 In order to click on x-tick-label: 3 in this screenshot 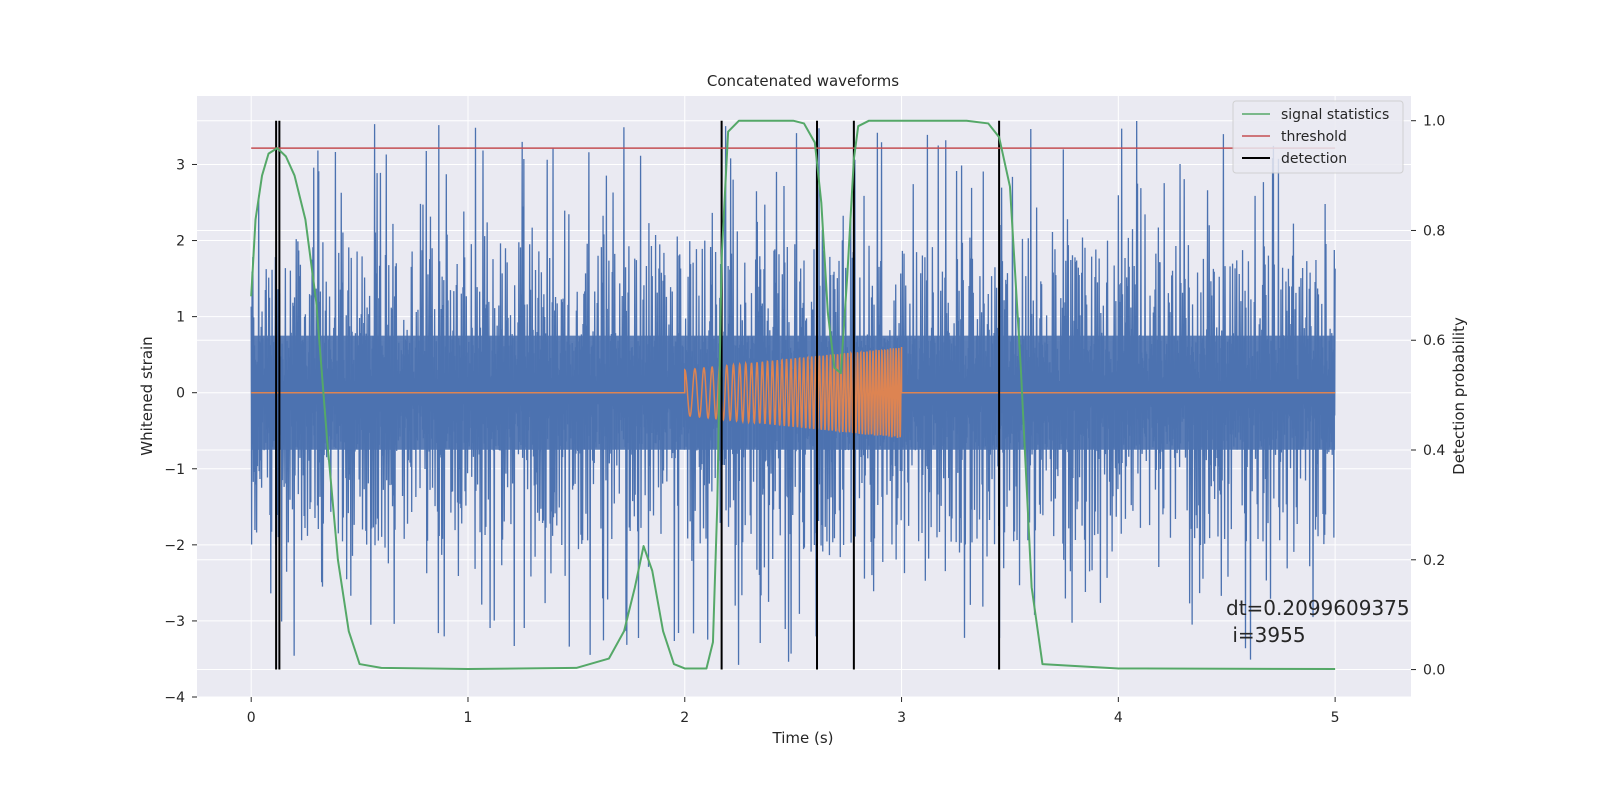, I will do `click(901, 718)`.